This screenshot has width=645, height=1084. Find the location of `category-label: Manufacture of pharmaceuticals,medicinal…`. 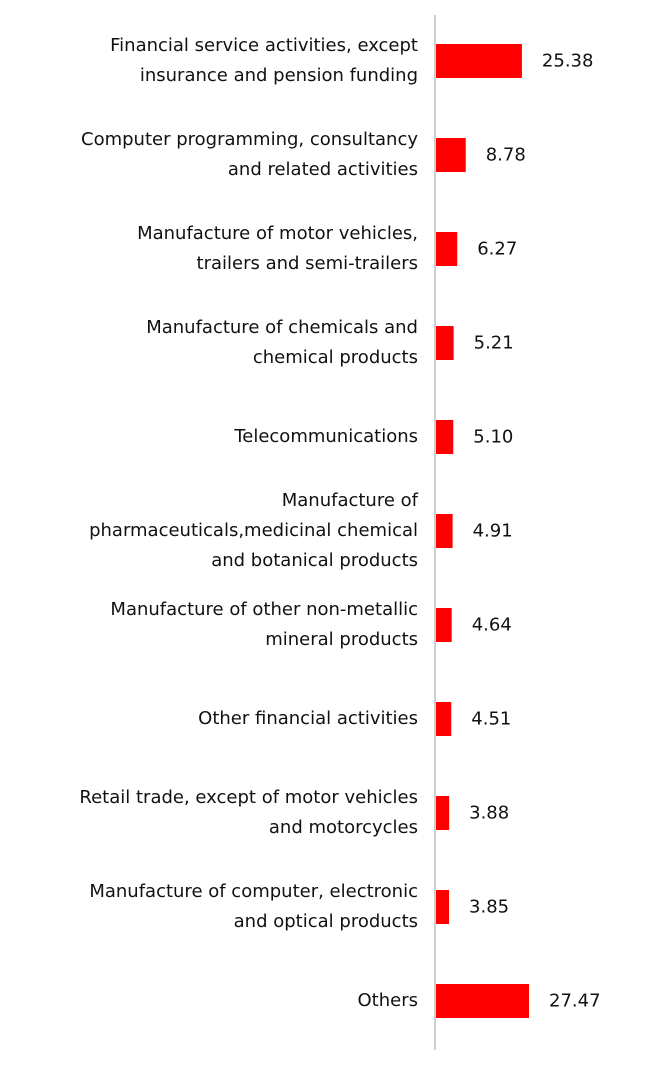

category-label: Manufacture of pharmaceuticals,medicinal… is located at coordinates (253, 530).